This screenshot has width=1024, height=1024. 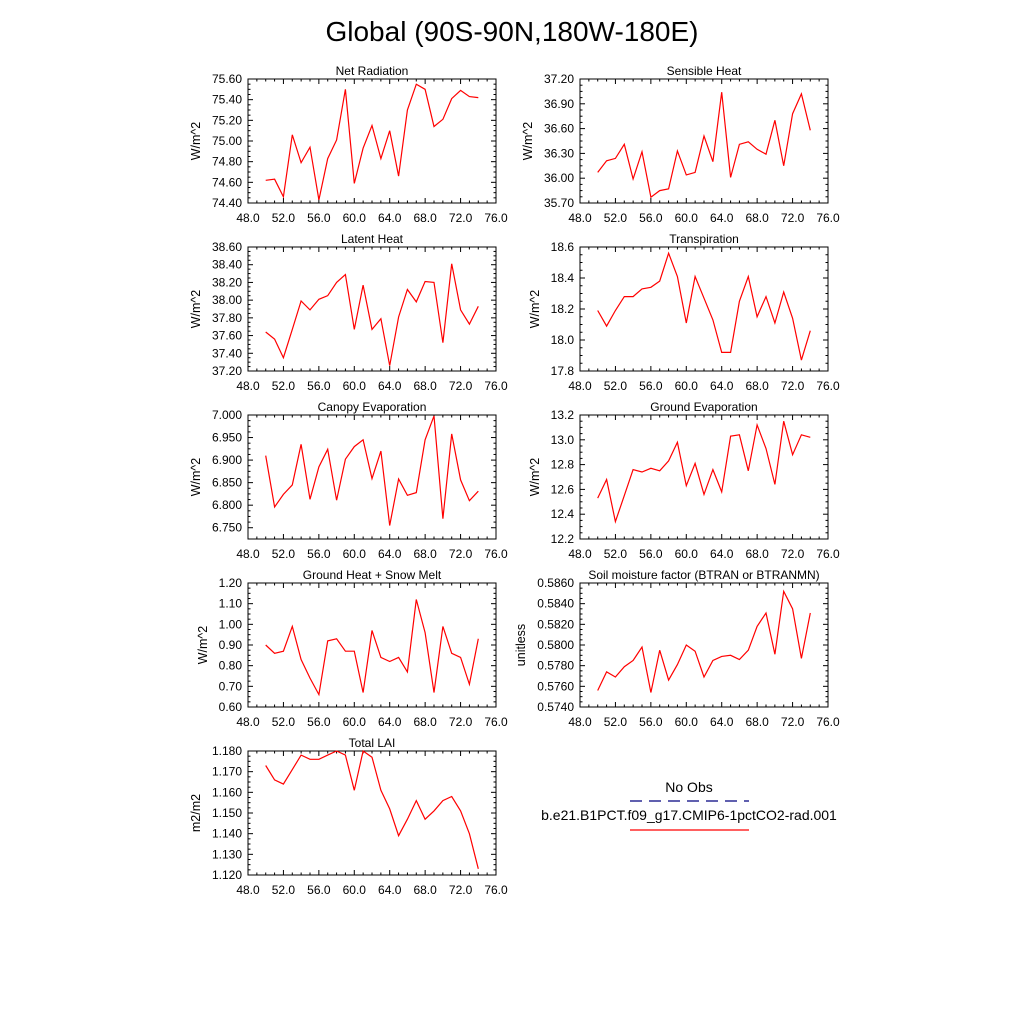 What do you see at coordinates (227, 336) in the screenshot?
I see `y-tick-label: 37.60` at bounding box center [227, 336].